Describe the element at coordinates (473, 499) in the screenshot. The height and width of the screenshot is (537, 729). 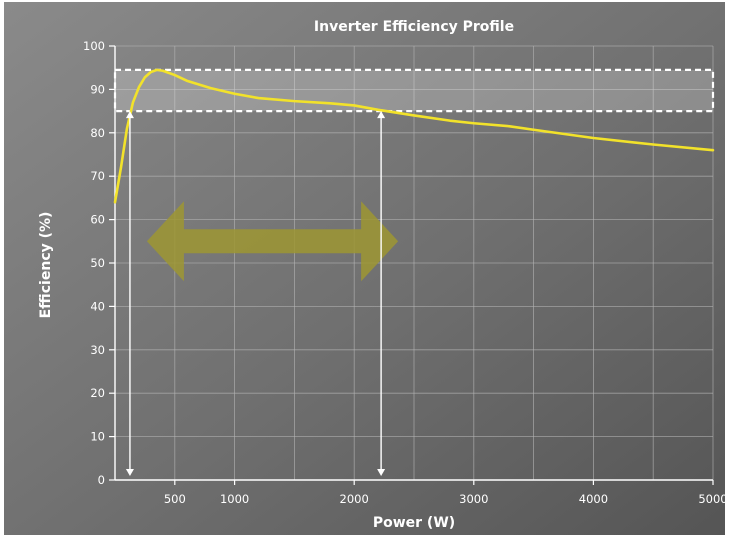
I see `x-tick-label: 3000` at that location.